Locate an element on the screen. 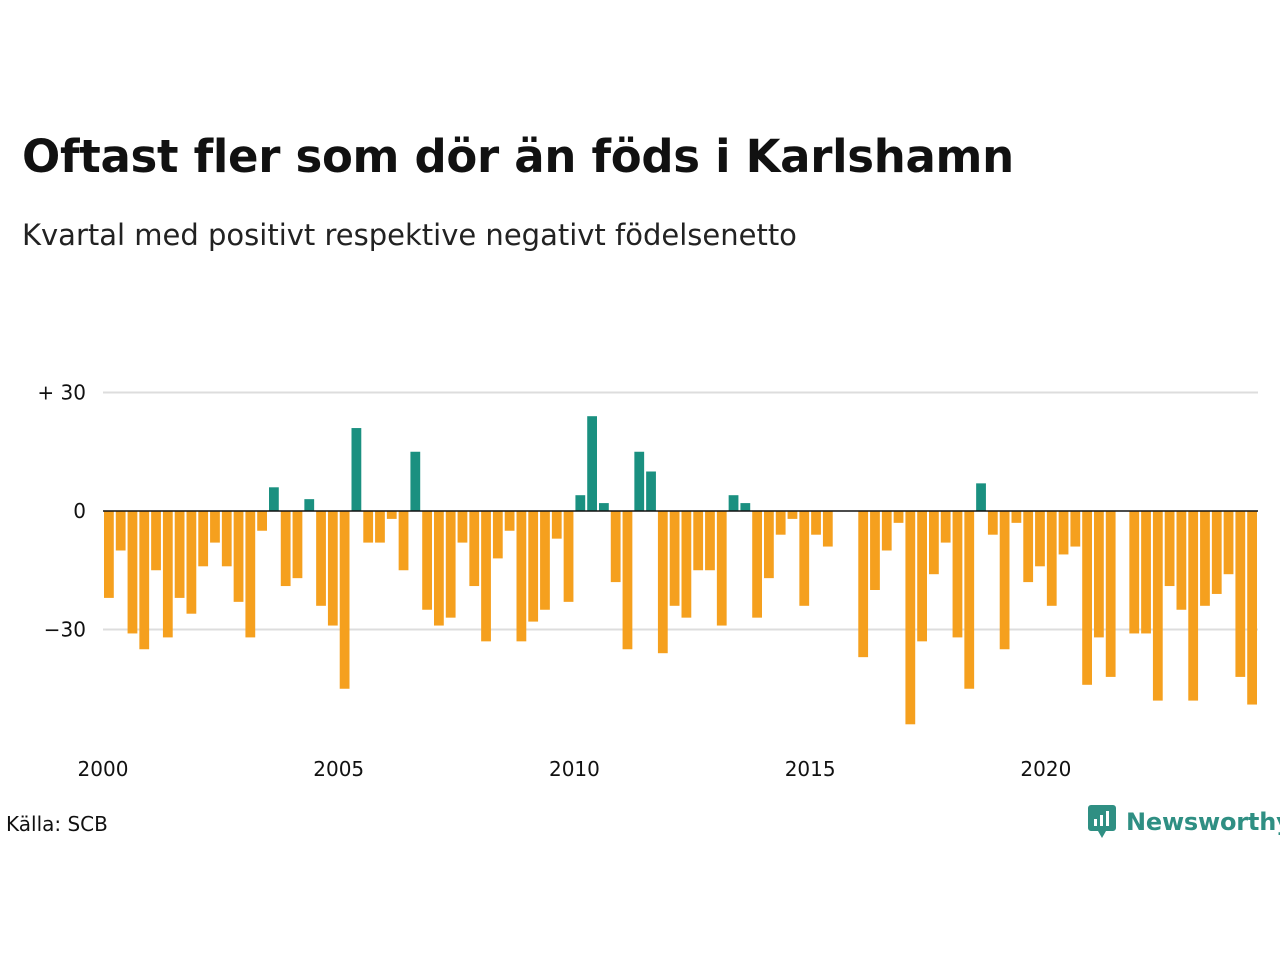 This screenshot has height=960, width=1280. source-note: Källa: SCB is located at coordinates (57, 824).